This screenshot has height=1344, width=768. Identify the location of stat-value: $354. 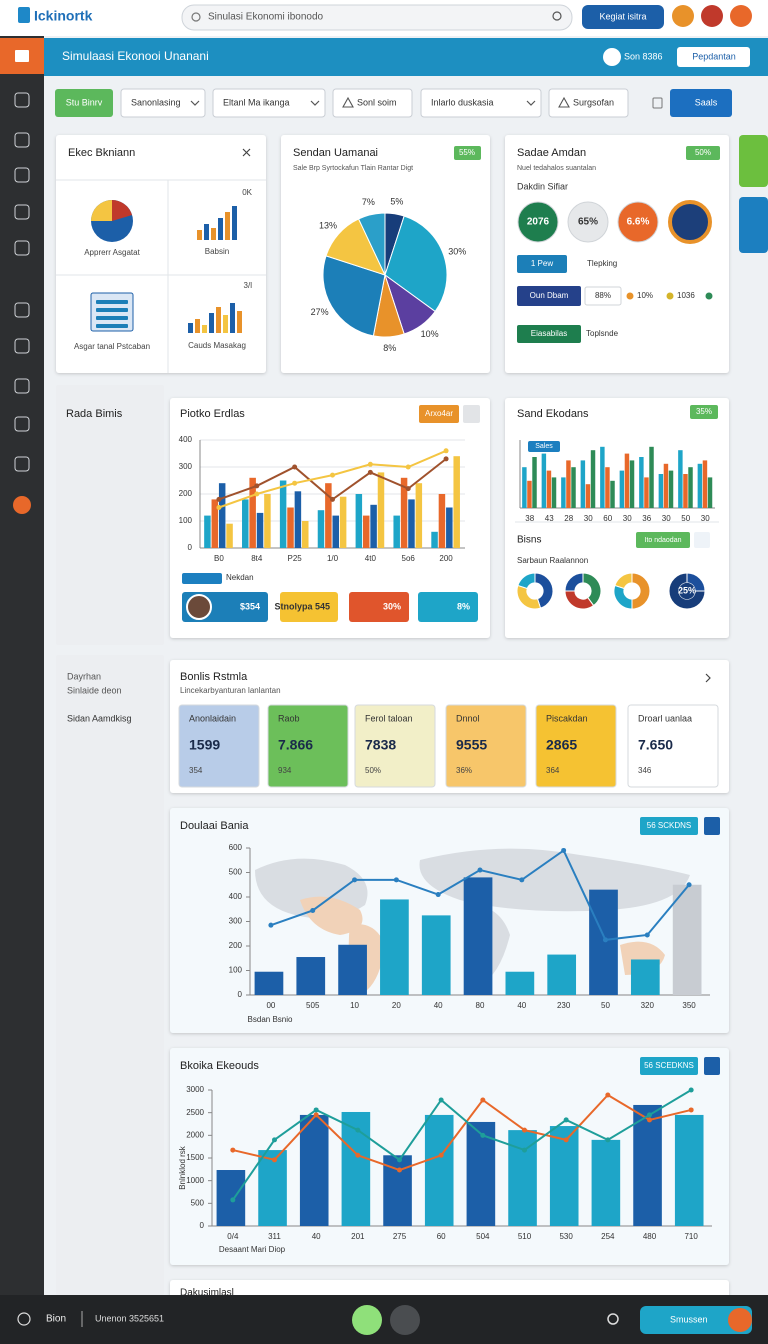
(250, 606).